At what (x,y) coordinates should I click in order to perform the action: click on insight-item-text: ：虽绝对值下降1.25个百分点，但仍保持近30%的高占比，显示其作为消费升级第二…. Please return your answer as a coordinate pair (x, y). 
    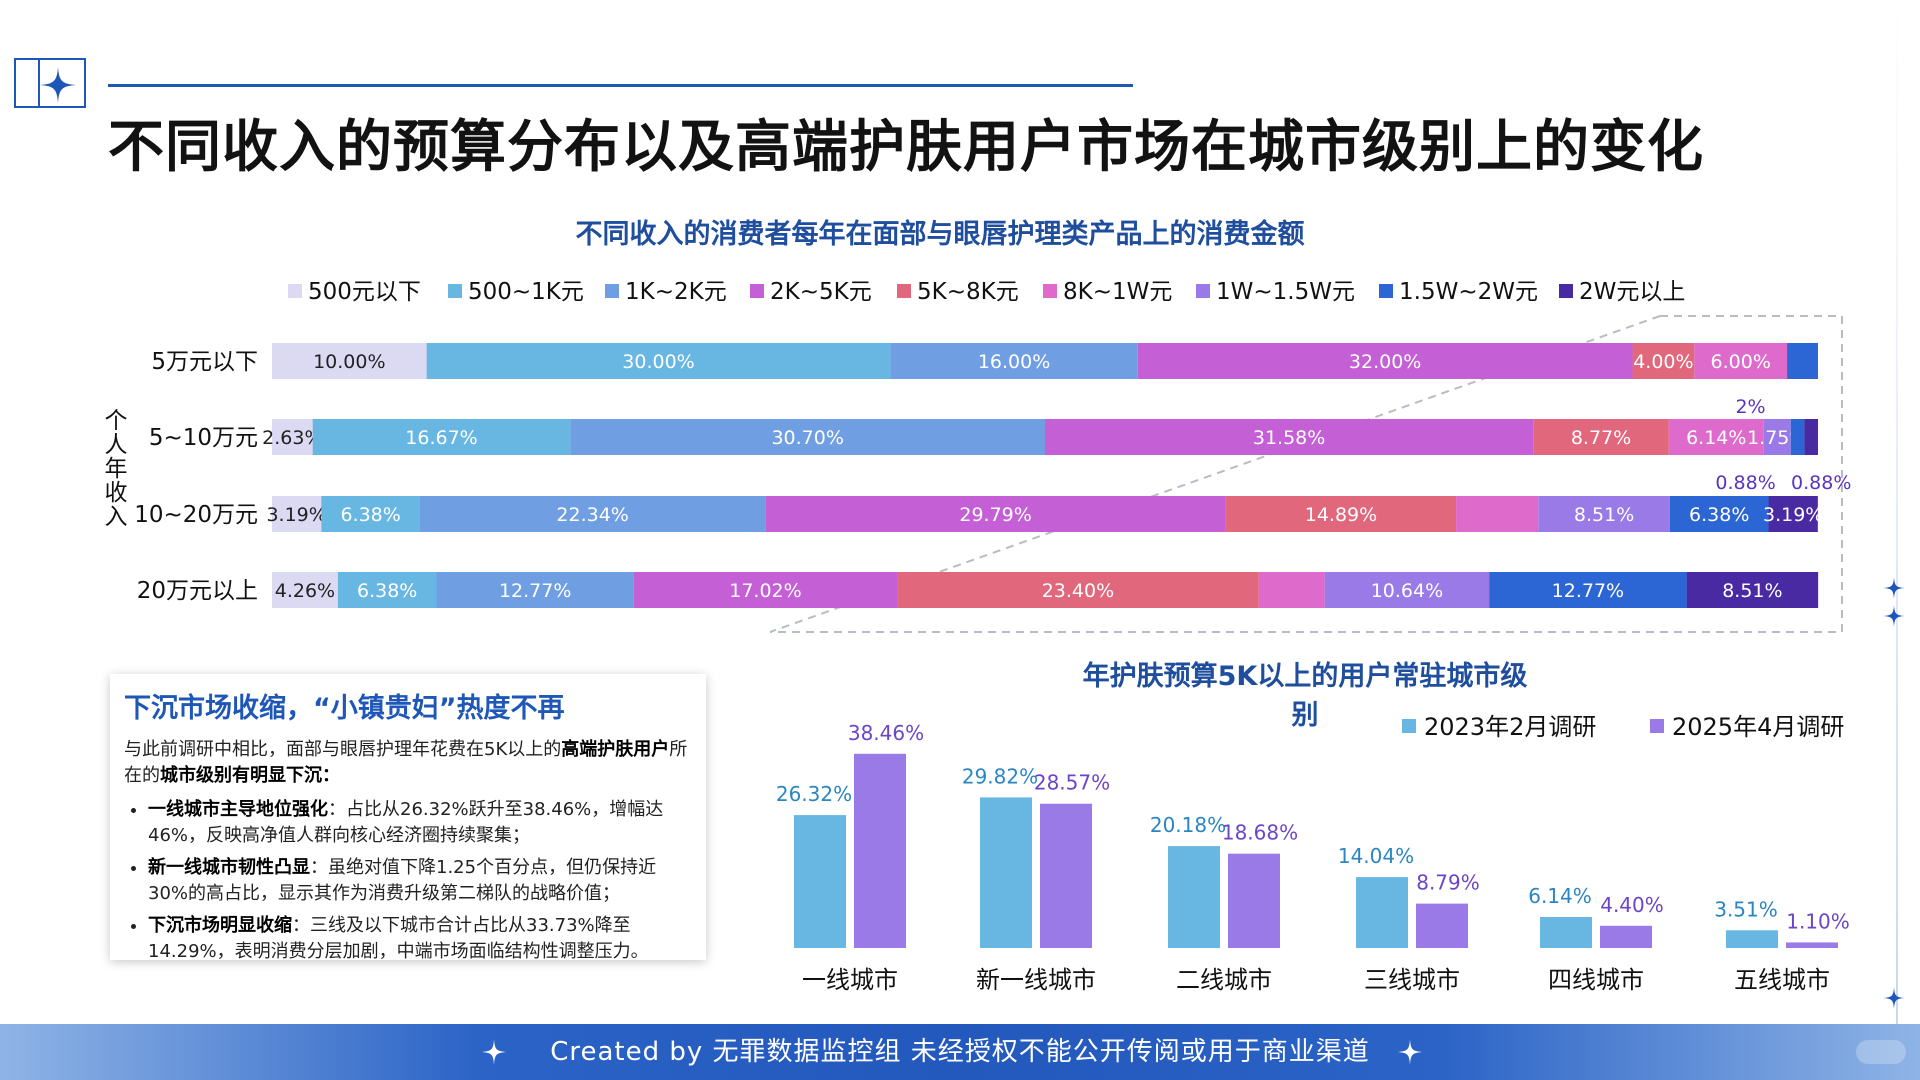
    Looking at the image, I should click on (402, 880).